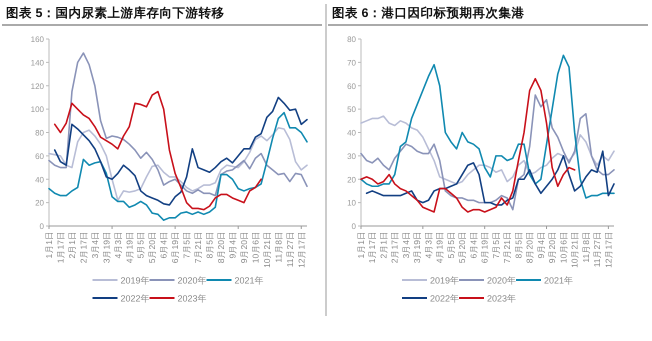 The height and width of the screenshot is (341, 652). I want to click on y-tick-label: 100, so click(37, 109).